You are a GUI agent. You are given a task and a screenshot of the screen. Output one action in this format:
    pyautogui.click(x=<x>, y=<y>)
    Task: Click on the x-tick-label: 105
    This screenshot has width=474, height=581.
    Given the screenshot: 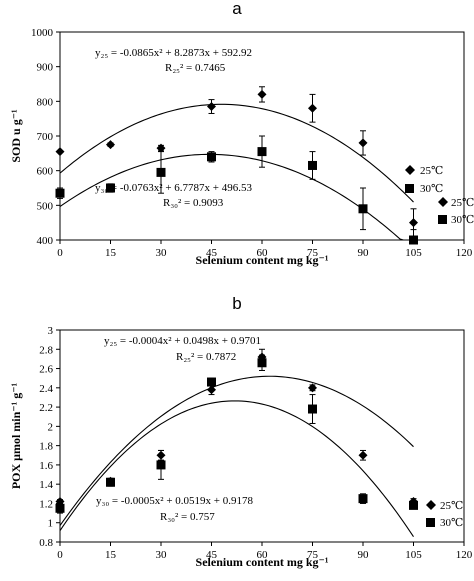 What is the action you would take?
    pyautogui.click(x=413, y=253)
    